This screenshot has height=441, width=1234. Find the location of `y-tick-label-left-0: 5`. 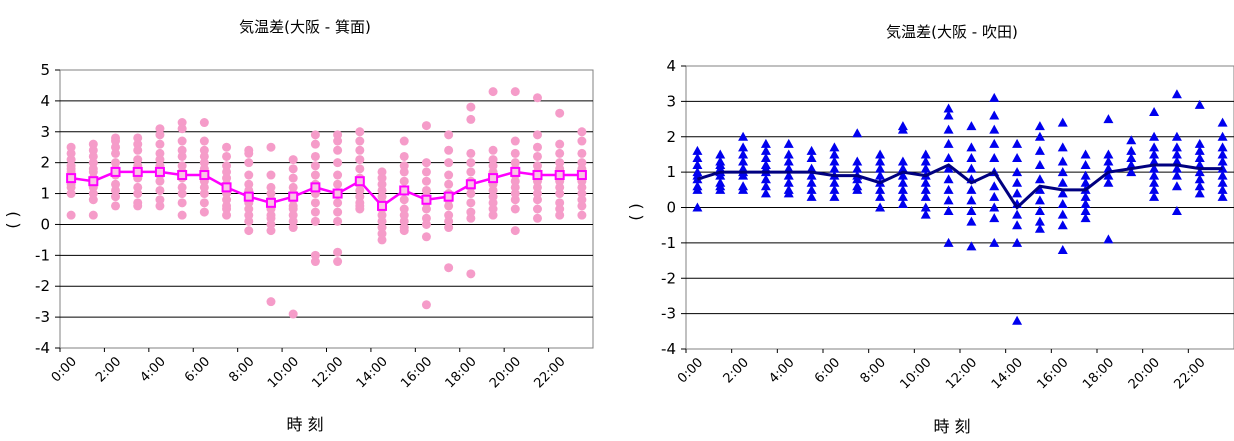

y-tick-label-left-0: 5 is located at coordinates (45, 70).